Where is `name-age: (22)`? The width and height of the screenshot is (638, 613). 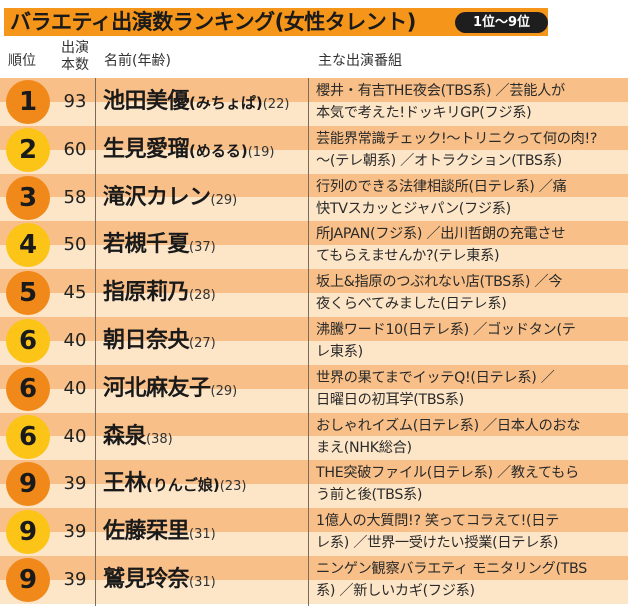 name-age: (22) is located at coordinates (276, 104).